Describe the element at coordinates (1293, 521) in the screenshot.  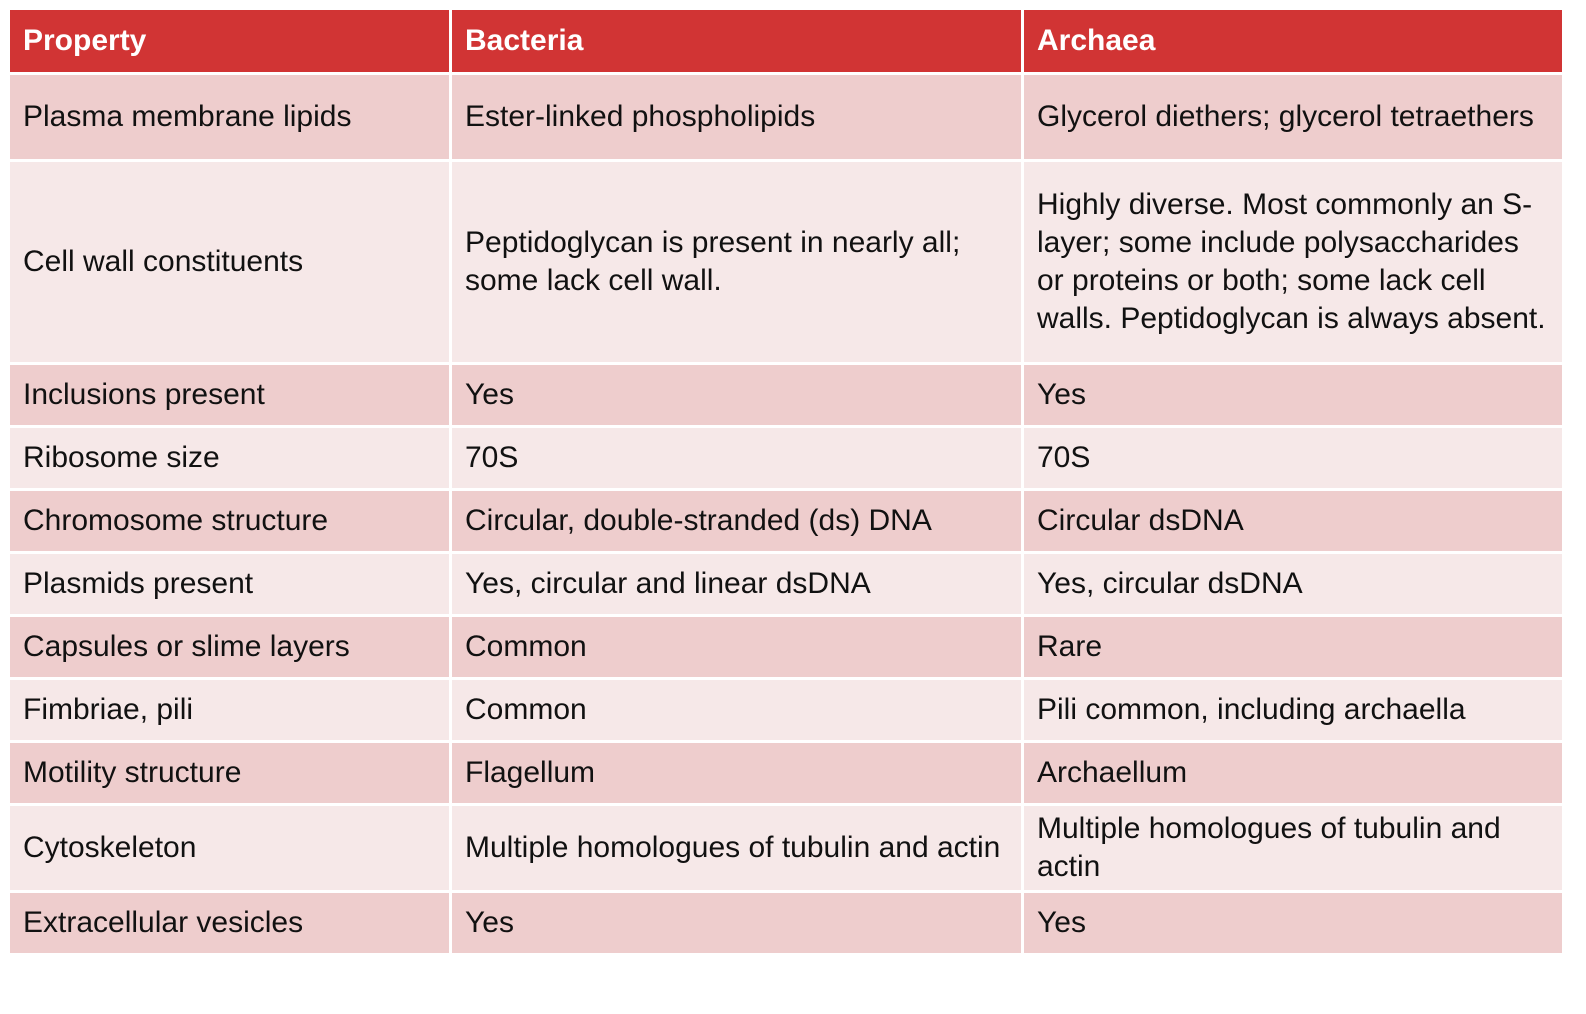
I see `cell-archaea: Circular dsDNA` at that location.